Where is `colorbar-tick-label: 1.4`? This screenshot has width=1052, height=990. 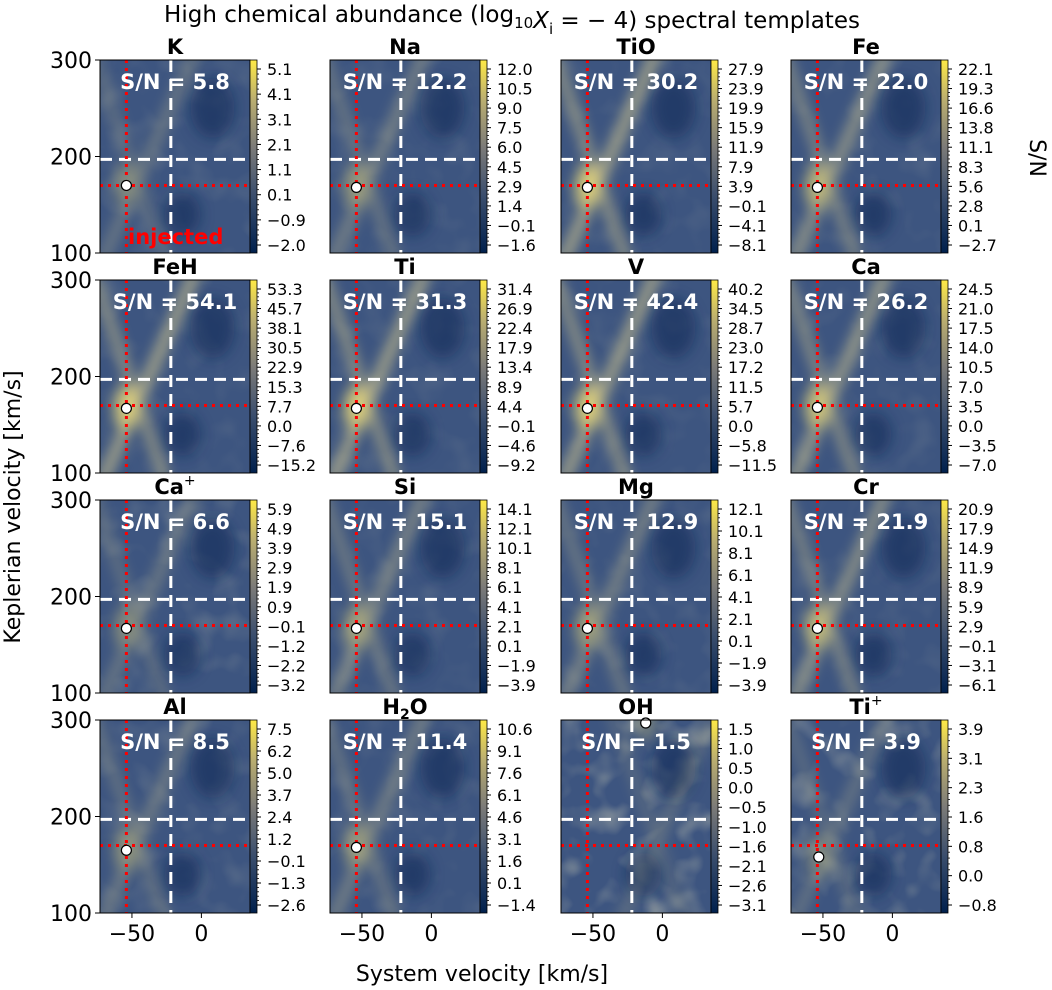 colorbar-tick-label: 1.4 is located at coordinates (509, 206).